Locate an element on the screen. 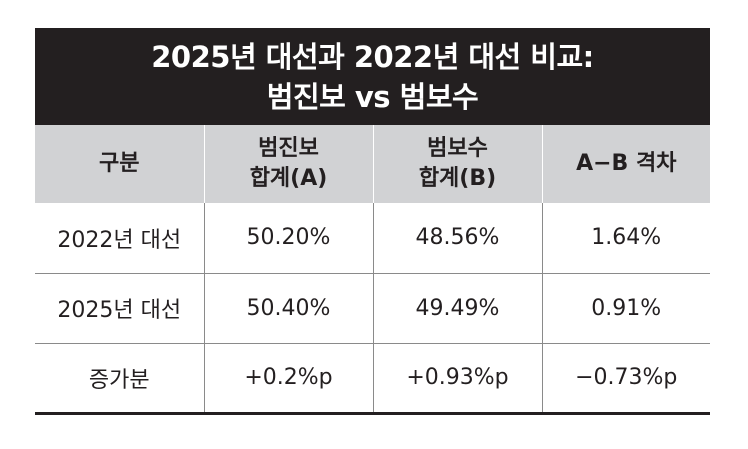  table-row: 2022년 대선 50.20% 48.56% 1.64% is located at coordinates (372, 238).